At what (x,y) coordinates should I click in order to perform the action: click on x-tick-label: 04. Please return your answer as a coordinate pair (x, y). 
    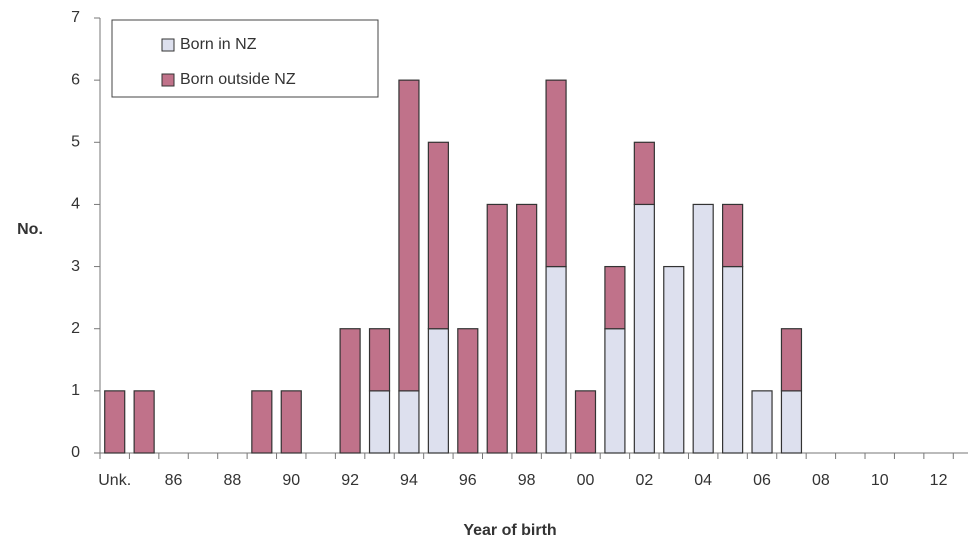
    Looking at the image, I should click on (703, 480).